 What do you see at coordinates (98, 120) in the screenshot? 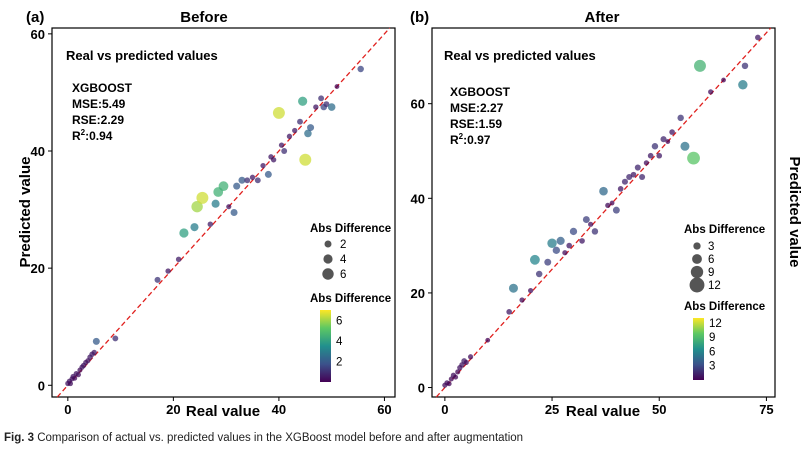
I see `metric-rse: RSE:2.29` at bounding box center [98, 120].